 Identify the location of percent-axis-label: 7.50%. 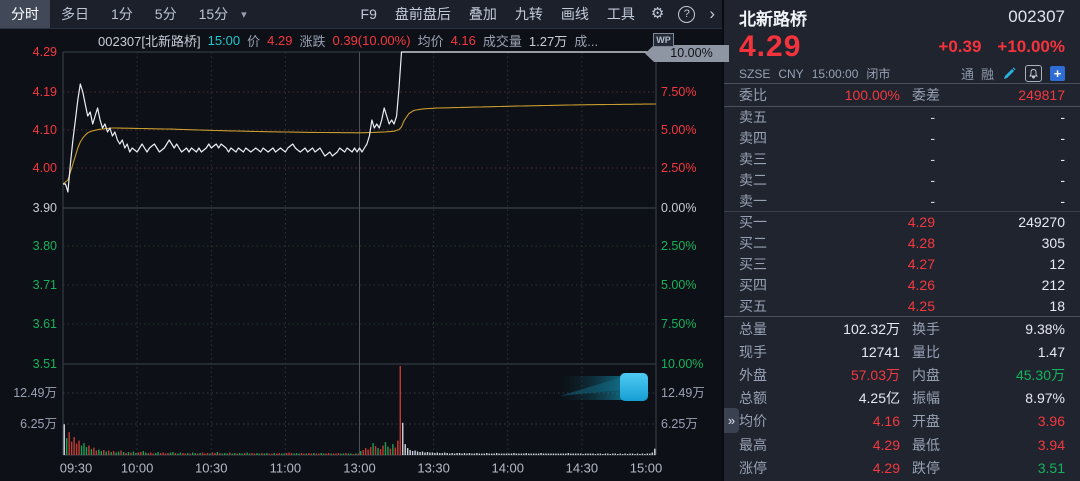
(678, 92).